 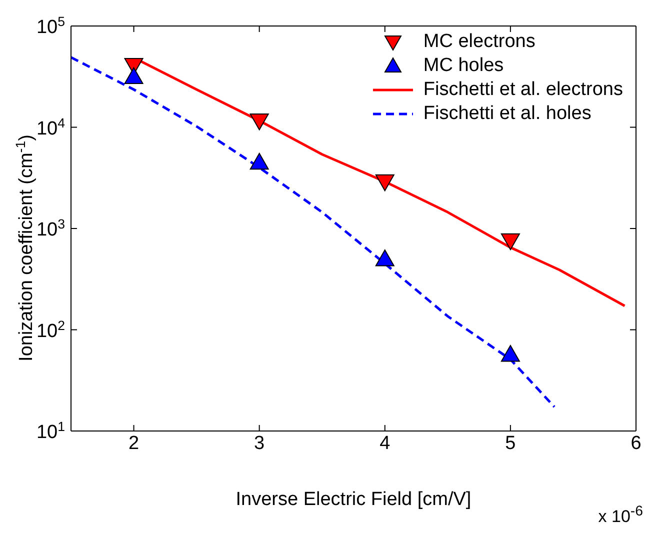 What do you see at coordinates (50, 430) in the screenshot?
I see `y-tick-label: 10$^{1}$` at bounding box center [50, 430].